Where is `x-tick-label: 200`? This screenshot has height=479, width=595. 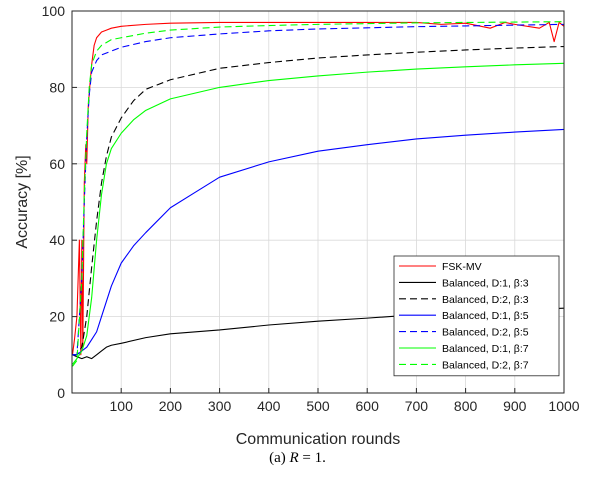
x-tick-label: 200 is located at coordinates (171, 406).